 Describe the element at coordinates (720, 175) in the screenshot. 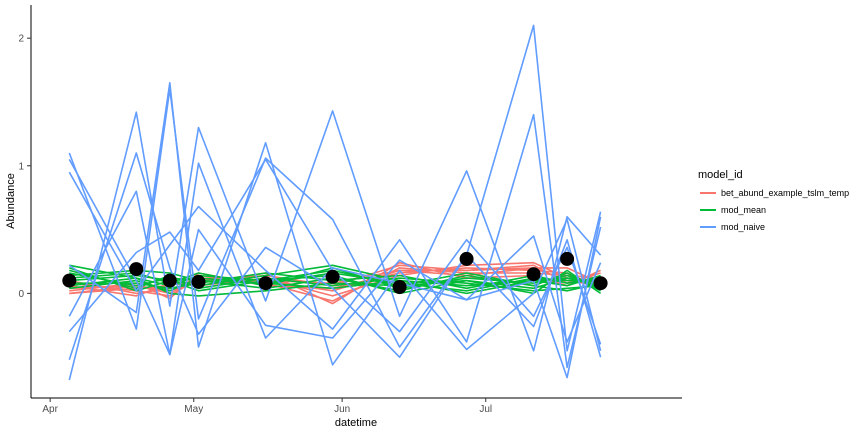

I see `legend-title: model_id` at that location.